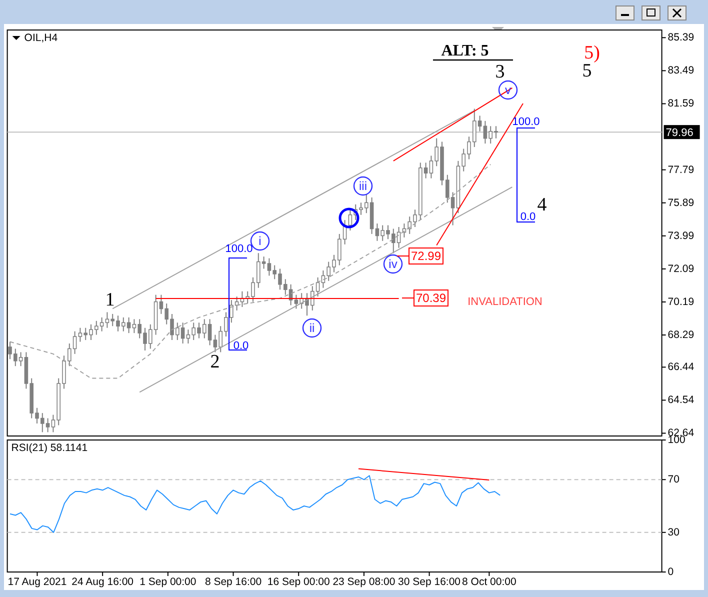 This screenshot has height=597, width=708. What do you see at coordinates (298, 582) in the screenshot?
I see `x-tick-label: 16 Sep 00:00` at bounding box center [298, 582].